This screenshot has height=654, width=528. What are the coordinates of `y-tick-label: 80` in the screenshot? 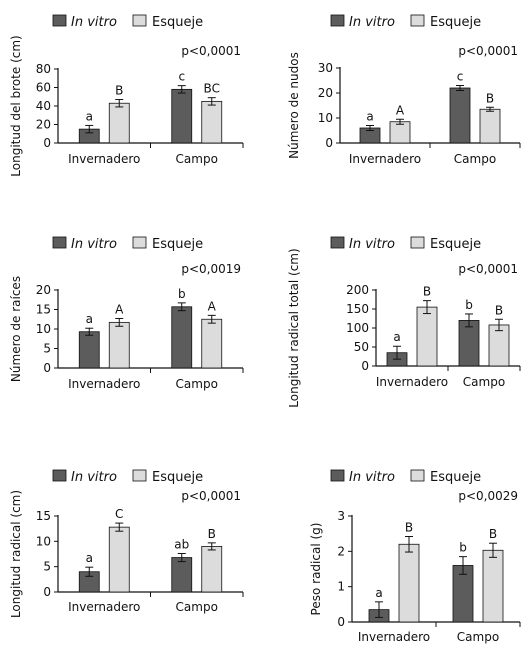 It's located at (43, 69).